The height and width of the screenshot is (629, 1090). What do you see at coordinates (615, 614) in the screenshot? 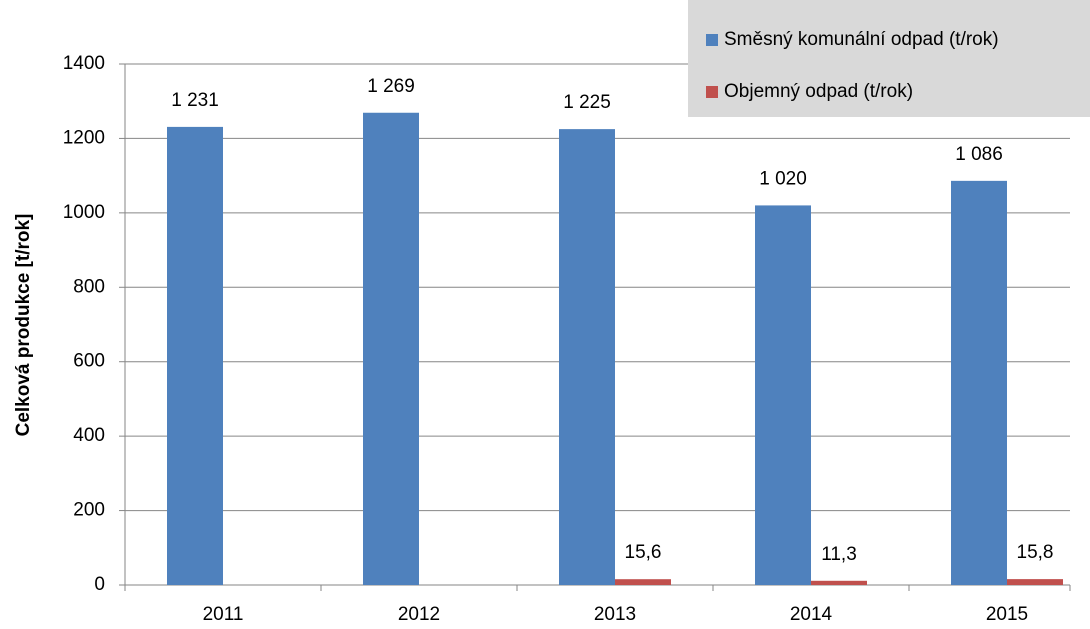
I see `x-tick-label: 2013` at bounding box center [615, 614].